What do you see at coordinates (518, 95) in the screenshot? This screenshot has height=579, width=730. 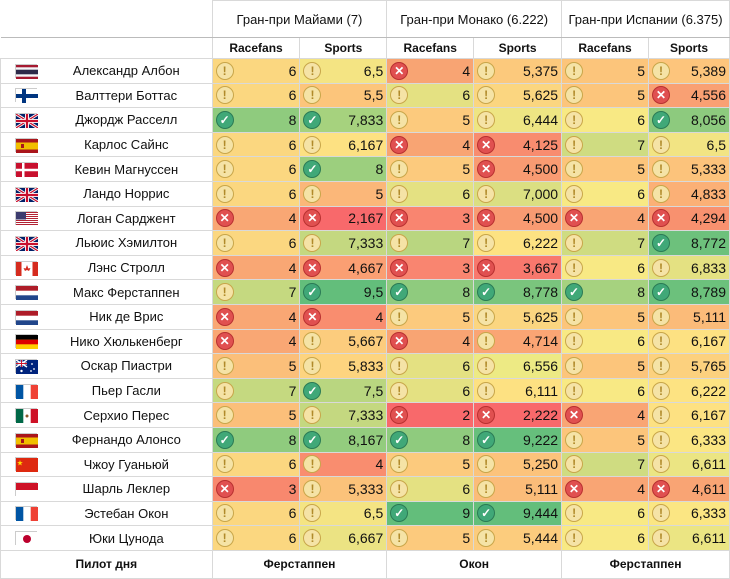 I see `sports-rating-cell: ! 5,625` at bounding box center [518, 95].